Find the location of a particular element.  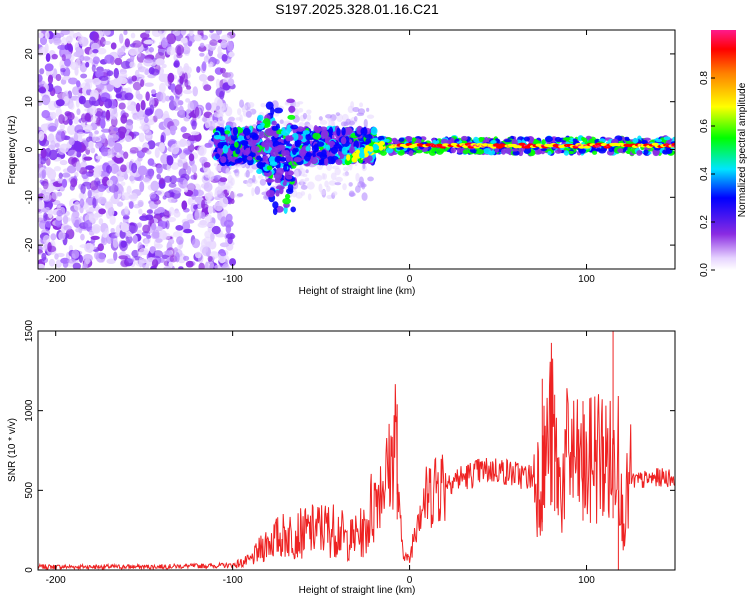

snr-y-tick-label: 0 is located at coordinates (29, 570).